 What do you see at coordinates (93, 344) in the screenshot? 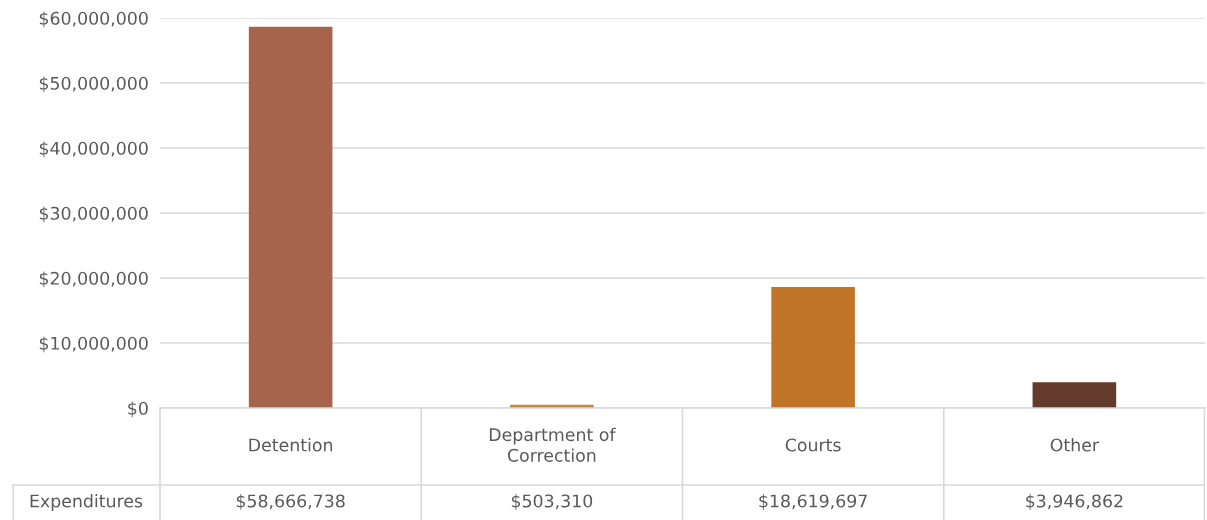
I see `y-tick-label: $10,000,000` at bounding box center [93, 344].